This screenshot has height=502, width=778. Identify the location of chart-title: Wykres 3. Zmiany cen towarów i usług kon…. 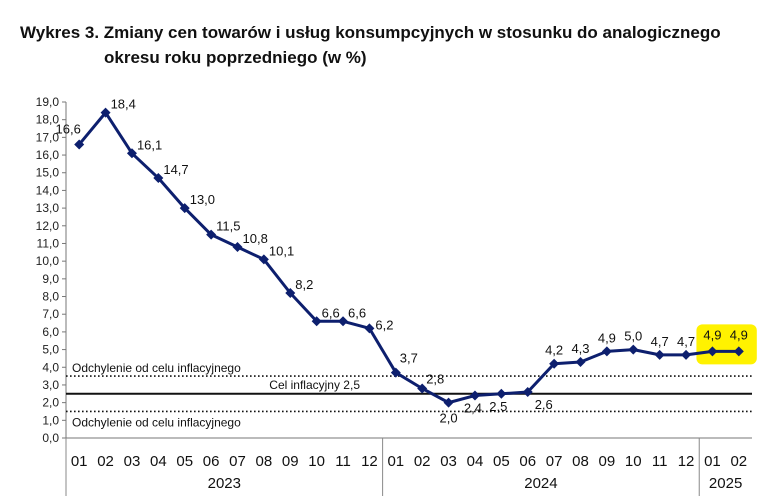
(395, 45).